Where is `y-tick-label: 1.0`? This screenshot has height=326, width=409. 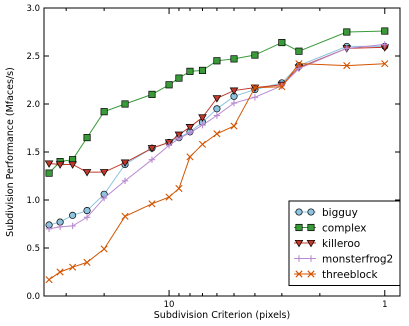
y-tick-label: 1.0 is located at coordinates (33, 201).